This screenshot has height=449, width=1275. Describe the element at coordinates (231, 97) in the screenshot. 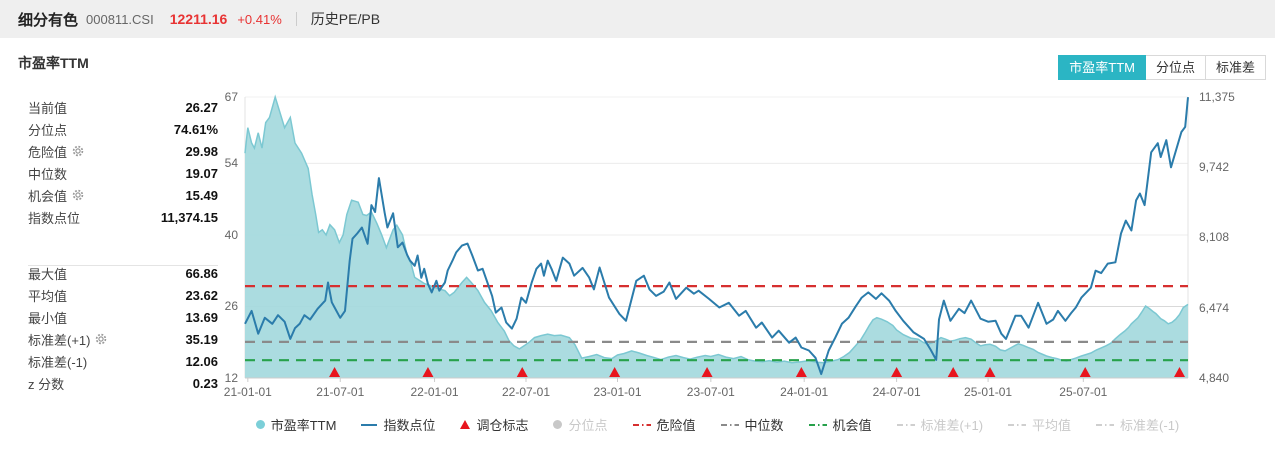

I see `y-axis-left-label: 67` at that location.